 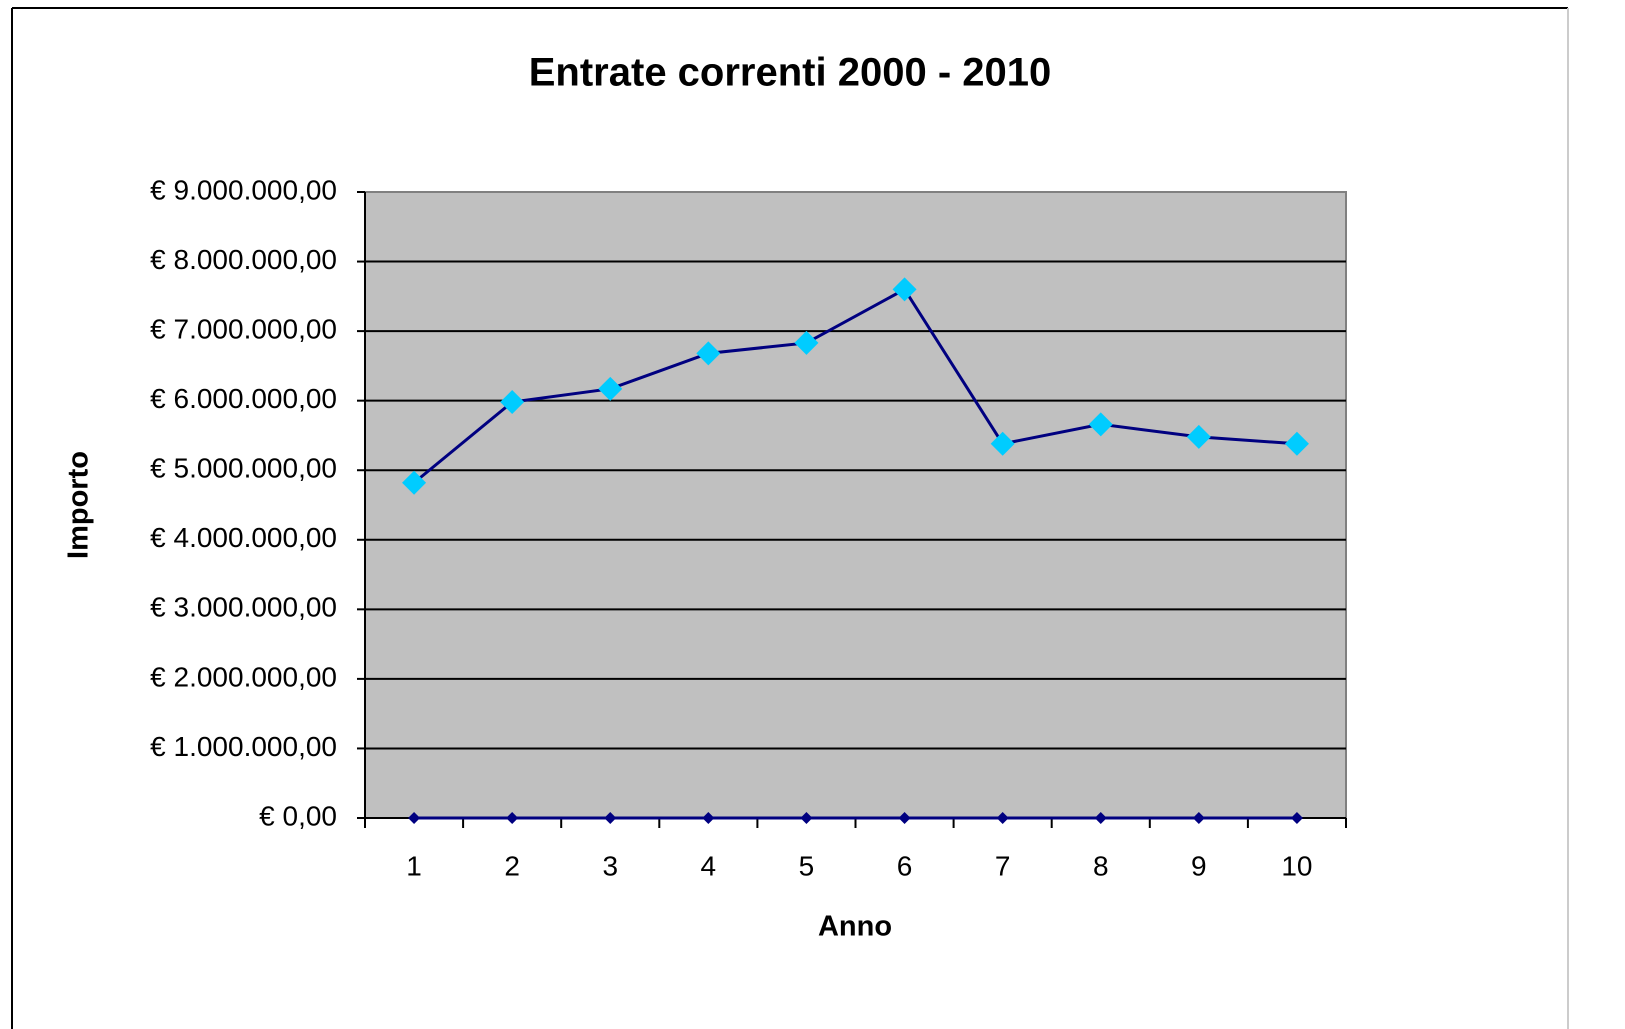 I want to click on x-tick-label: 9, so click(x=1199, y=865).